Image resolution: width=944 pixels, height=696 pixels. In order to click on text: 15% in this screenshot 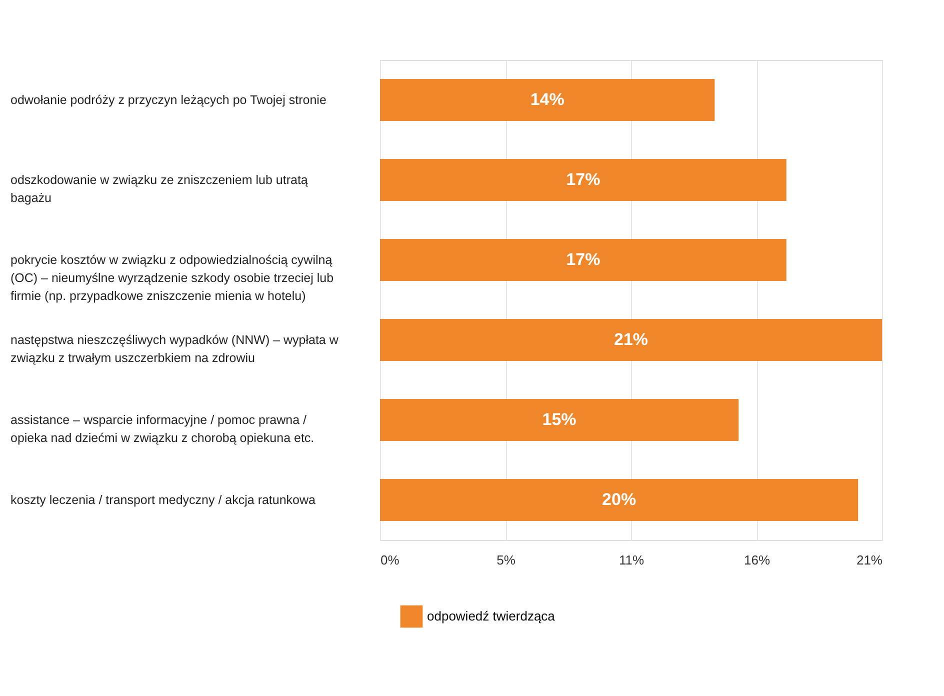, I will do `click(559, 419)`.